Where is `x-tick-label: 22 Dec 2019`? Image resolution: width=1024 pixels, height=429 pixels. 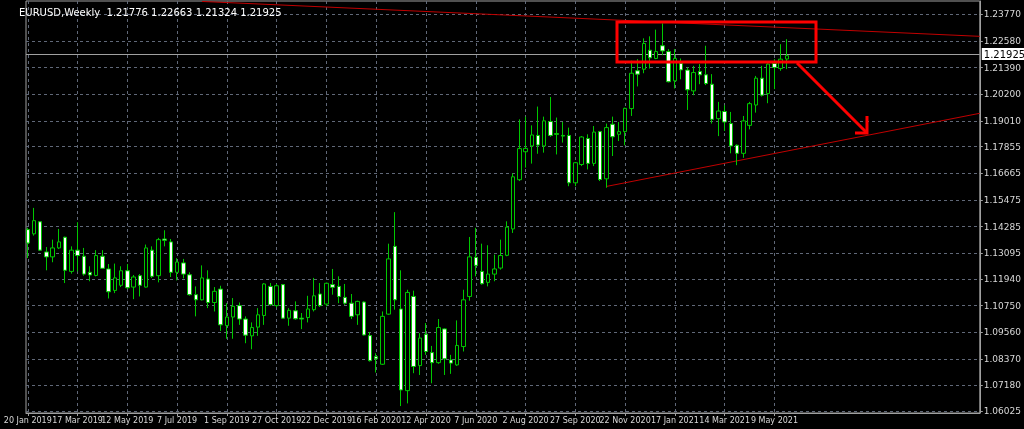 x-tick-label: 22 Dec 2019 is located at coordinates (326, 420).